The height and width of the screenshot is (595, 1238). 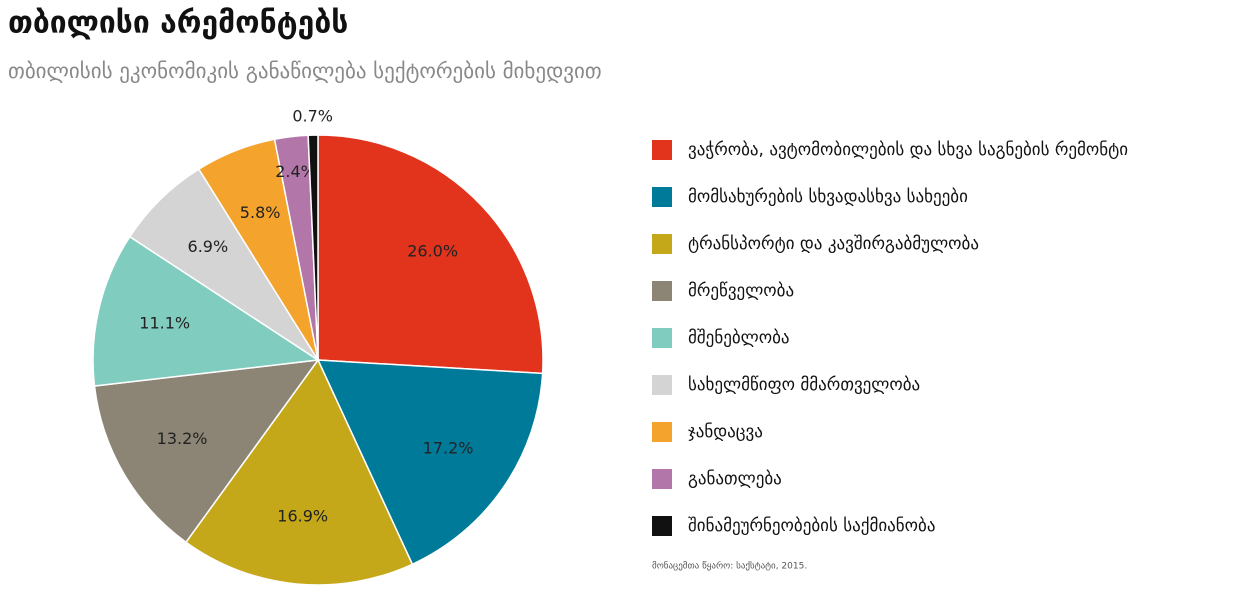 What do you see at coordinates (448, 447) in the screenshot?
I see `slice-label: 17.2%` at bounding box center [448, 447].